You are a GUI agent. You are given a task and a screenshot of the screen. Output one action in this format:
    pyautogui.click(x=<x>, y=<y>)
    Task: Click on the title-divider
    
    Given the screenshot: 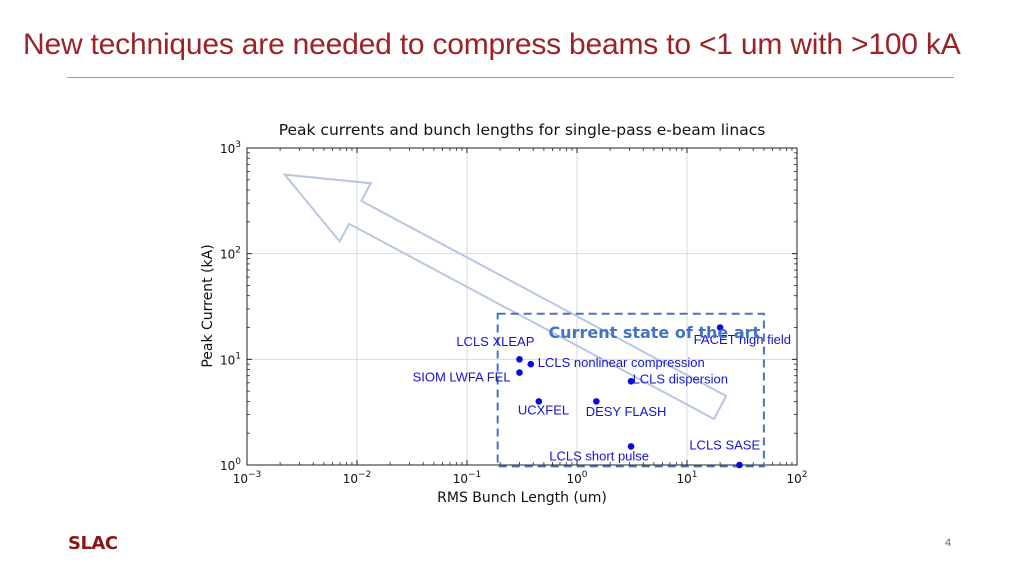 What is the action you would take?
    pyautogui.click(x=510, y=77)
    